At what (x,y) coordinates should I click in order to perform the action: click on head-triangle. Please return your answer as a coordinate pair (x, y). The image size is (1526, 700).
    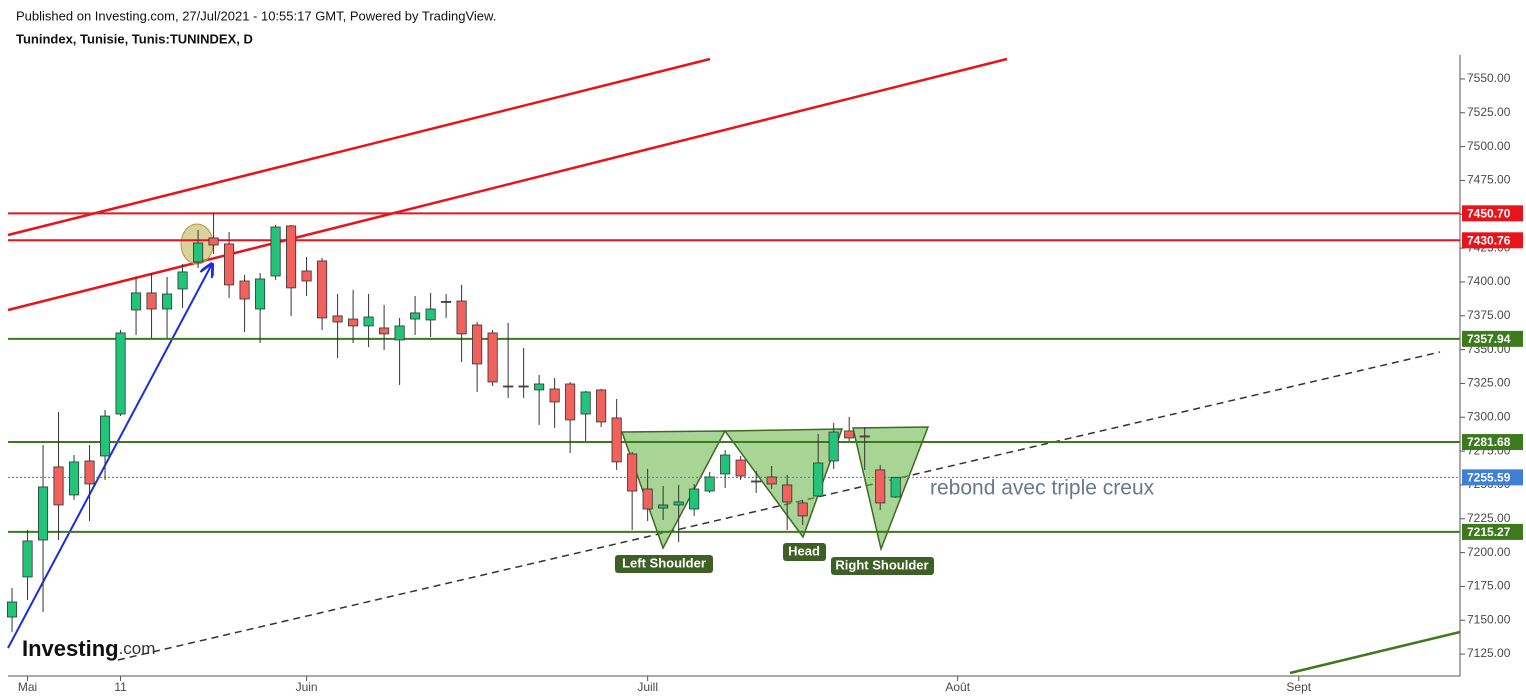
    Looking at the image, I should click on (783, 483).